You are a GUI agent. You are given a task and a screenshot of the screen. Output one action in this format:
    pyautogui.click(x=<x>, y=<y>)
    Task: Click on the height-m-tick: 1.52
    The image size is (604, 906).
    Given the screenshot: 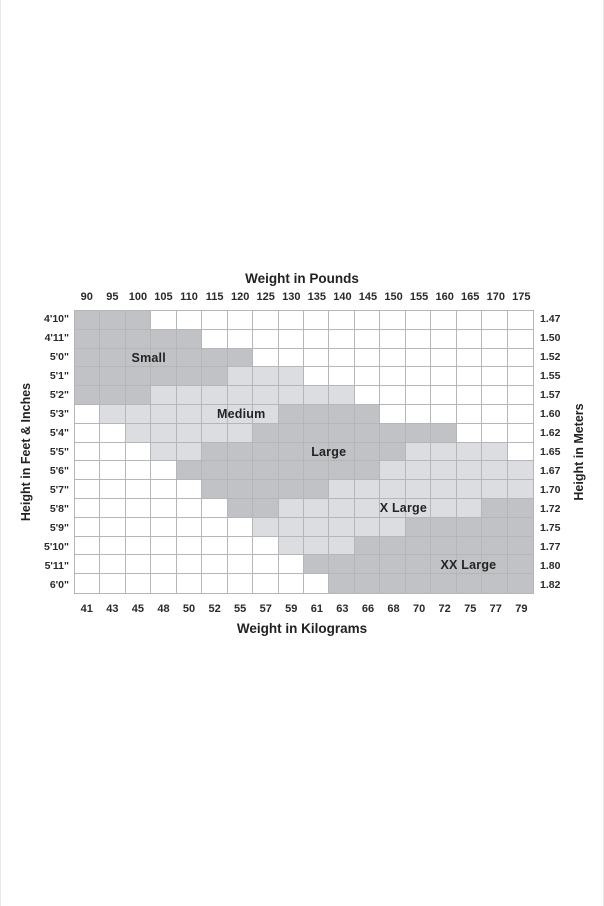 What is the action you would take?
    pyautogui.click(x=550, y=357)
    